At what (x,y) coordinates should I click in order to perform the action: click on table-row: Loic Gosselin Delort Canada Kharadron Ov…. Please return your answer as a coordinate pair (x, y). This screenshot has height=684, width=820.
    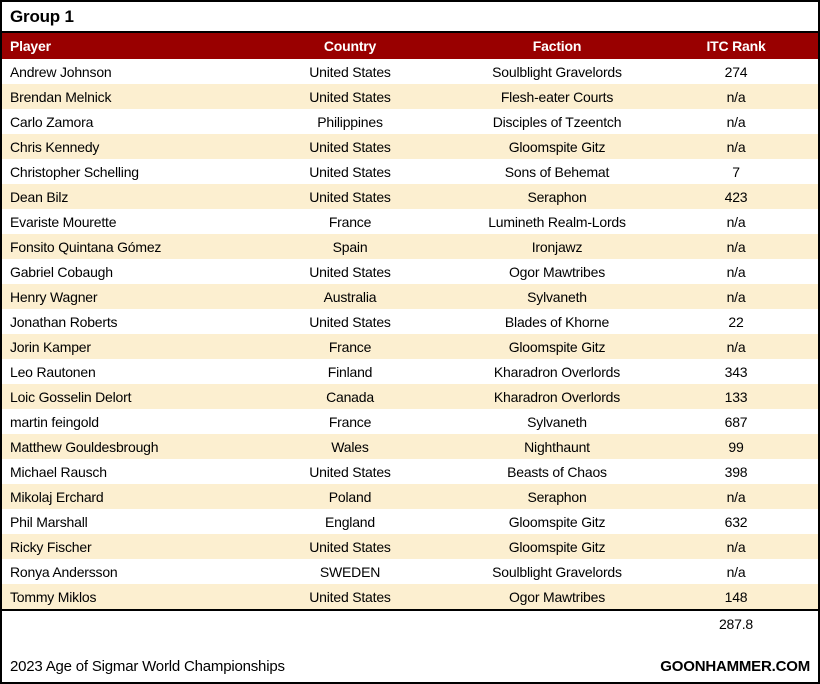
    Looking at the image, I should click on (410, 396).